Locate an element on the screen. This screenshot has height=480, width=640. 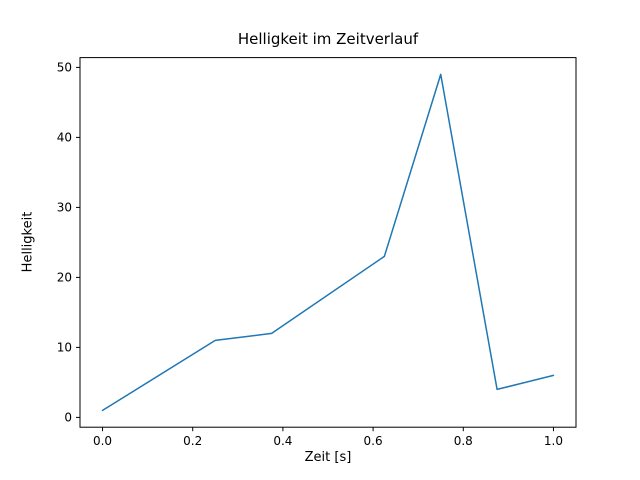
y-tick-label: 50 is located at coordinates (64, 67).